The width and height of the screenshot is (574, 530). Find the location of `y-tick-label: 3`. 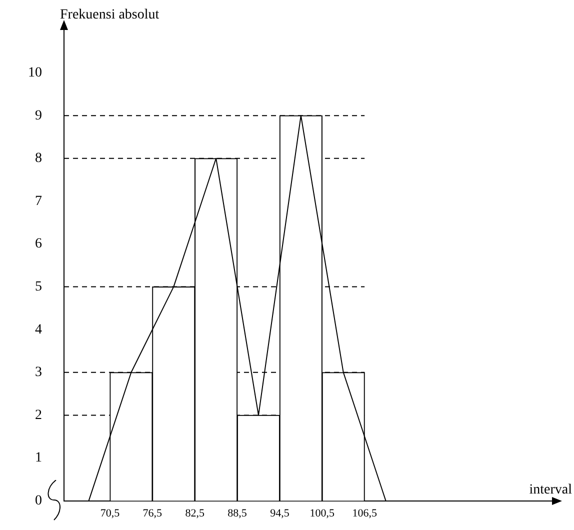

y-tick-label: 3 is located at coordinates (38, 372).